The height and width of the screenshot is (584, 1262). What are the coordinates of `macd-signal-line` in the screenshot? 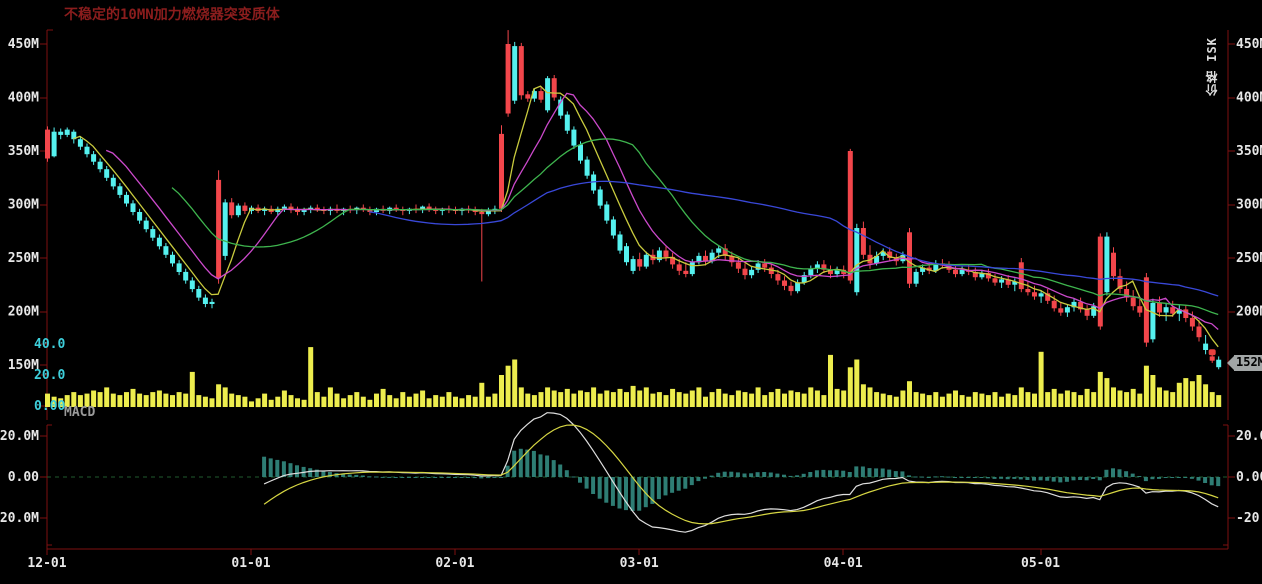 It's located at (741, 474).